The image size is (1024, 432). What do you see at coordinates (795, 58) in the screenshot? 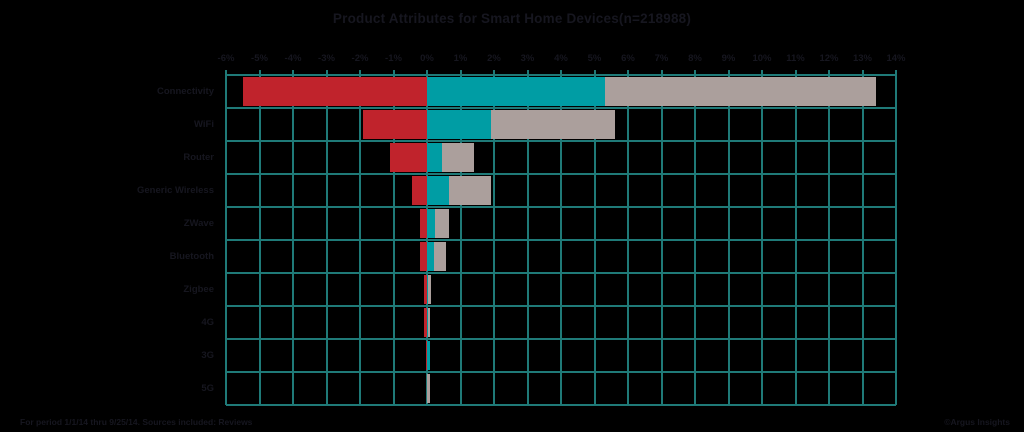
I see `x-tick-label: 11%` at bounding box center [795, 58].